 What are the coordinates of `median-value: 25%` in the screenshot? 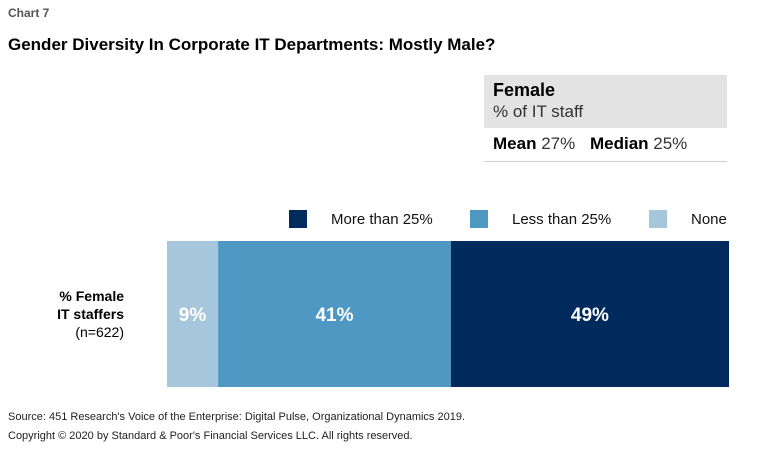 It's located at (670, 143).